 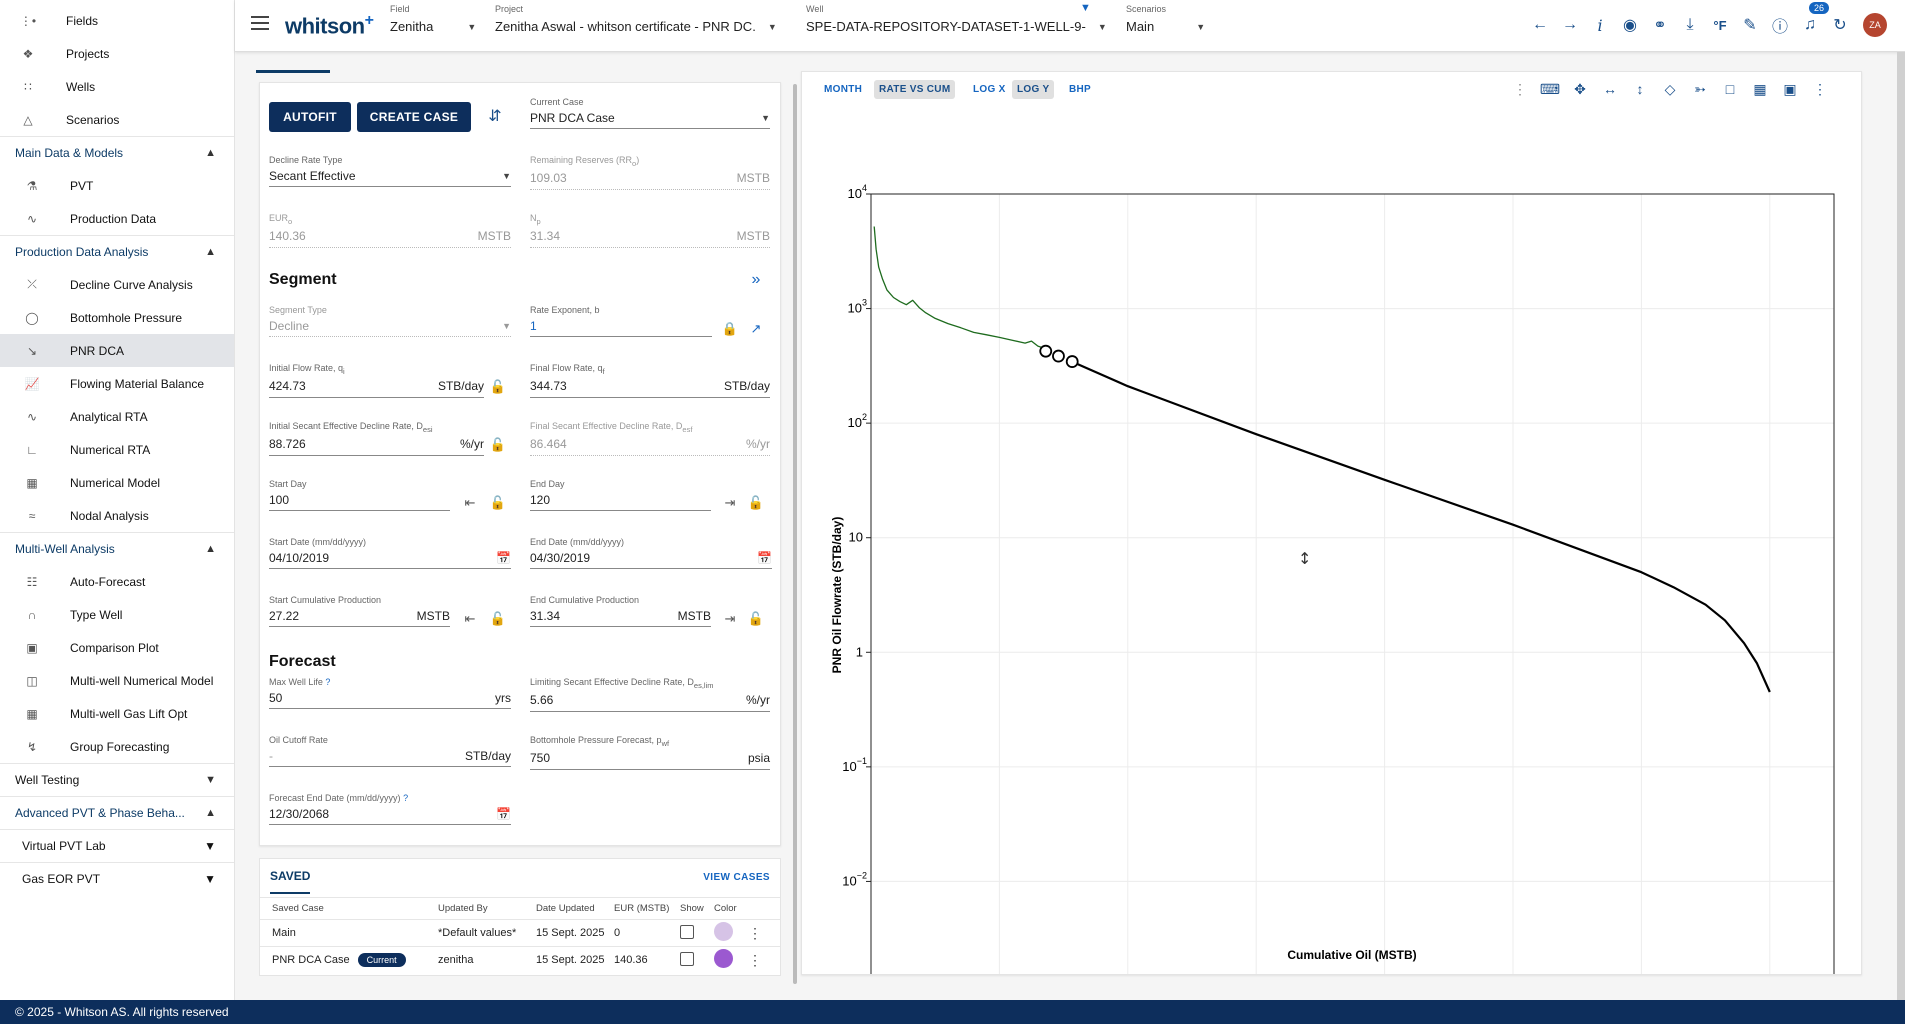 What do you see at coordinates (117, 845) in the screenshot?
I see `sidebar-item-virtual-pvt: Virtual PVT Lab ▼` at bounding box center [117, 845].